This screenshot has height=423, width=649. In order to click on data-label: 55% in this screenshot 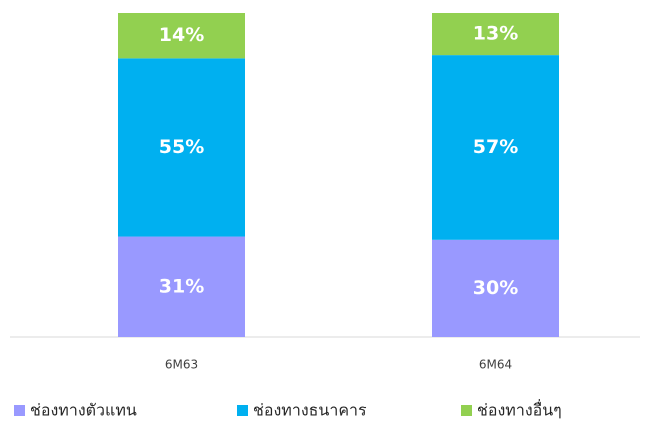, I will do `click(181, 147)`.